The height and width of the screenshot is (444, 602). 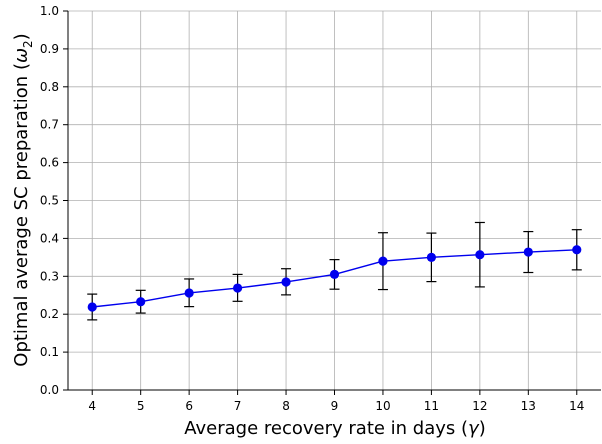 I want to click on y-tick-label-9: 0.9, so click(x=49, y=49).